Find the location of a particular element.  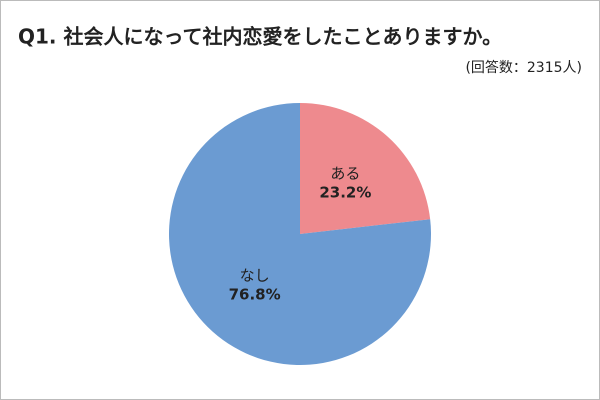

pie-slice is located at coordinates (365, 168).